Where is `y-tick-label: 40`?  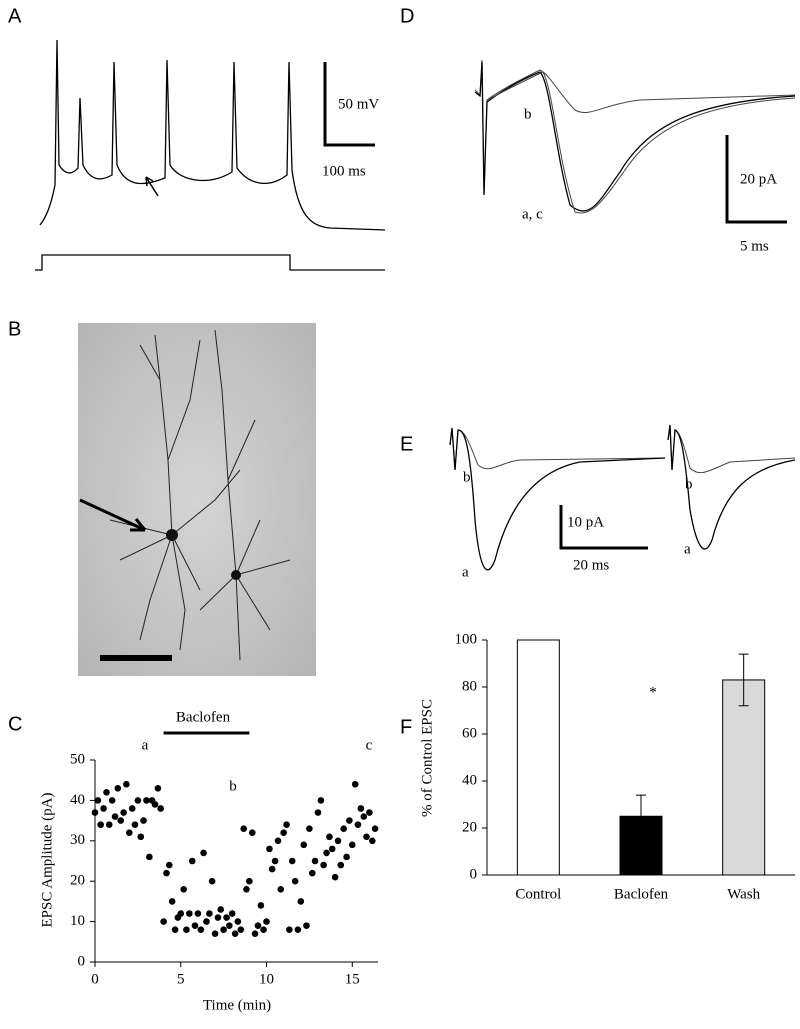 y-tick-label: 40 is located at coordinates (77, 800).